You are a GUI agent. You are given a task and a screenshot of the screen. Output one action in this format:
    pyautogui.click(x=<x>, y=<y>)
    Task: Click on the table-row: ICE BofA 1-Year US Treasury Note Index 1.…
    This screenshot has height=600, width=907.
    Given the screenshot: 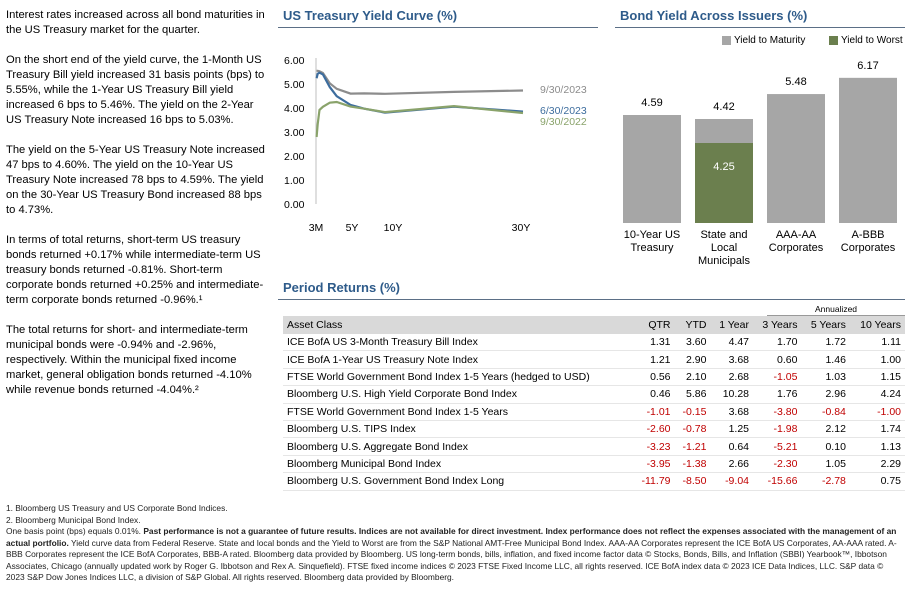 What is the action you would take?
    pyautogui.click(x=594, y=359)
    